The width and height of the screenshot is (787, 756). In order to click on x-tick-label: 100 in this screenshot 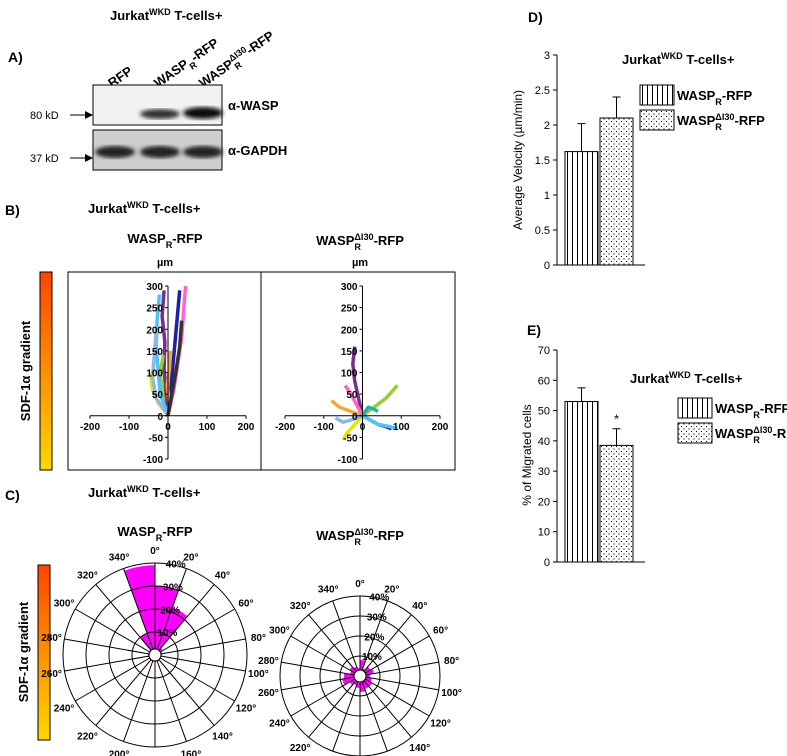, I will do `click(207, 427)`.